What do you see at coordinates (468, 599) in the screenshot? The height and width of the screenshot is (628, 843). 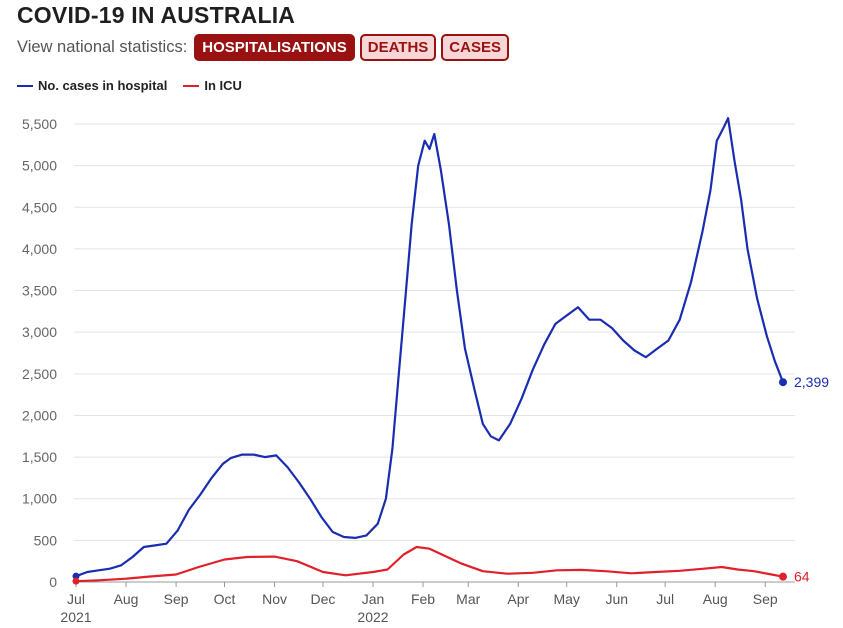 I see `x-tick-label: Mar` at bounding box center [468, 599].